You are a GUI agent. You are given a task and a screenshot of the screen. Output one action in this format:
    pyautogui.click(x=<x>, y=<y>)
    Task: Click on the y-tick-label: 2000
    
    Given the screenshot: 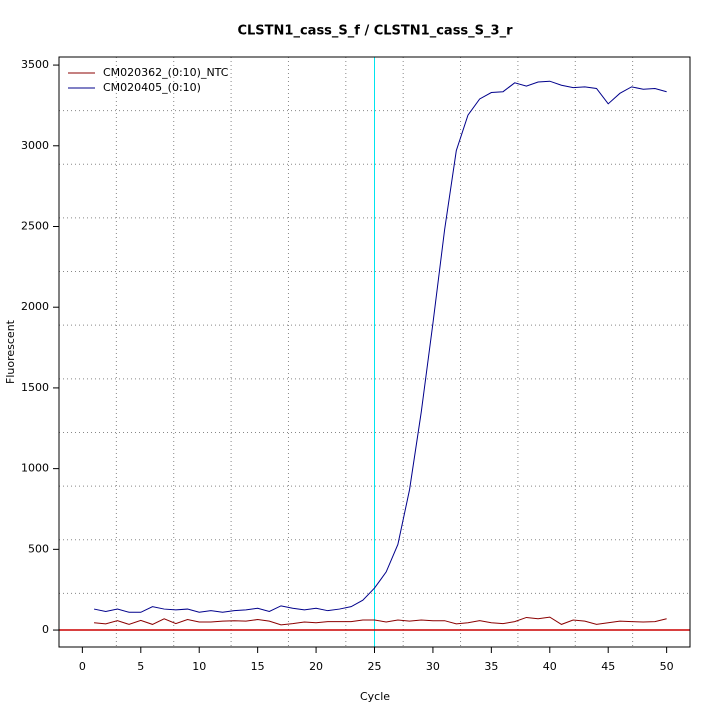 What is the action you would take?
    pyautogui.click(x=35, y=306)
    